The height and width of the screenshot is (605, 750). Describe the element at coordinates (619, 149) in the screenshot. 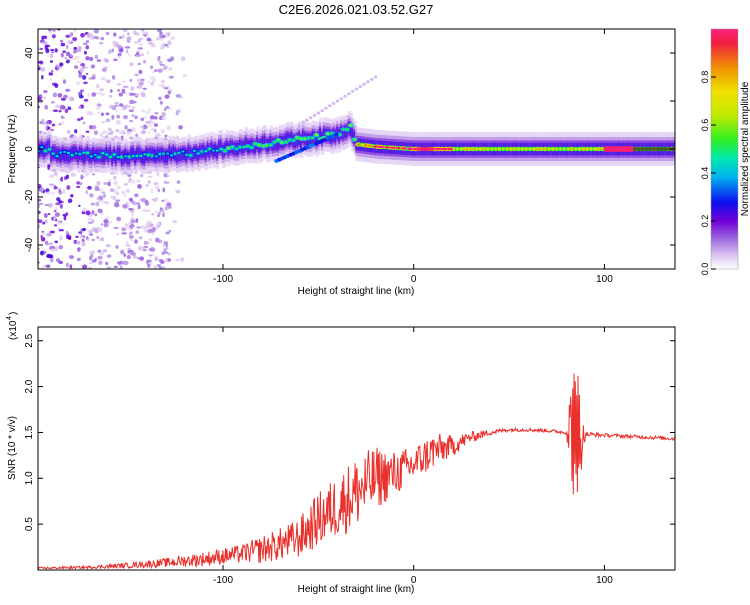

I see `spectrogram-peak-segment` at that location.